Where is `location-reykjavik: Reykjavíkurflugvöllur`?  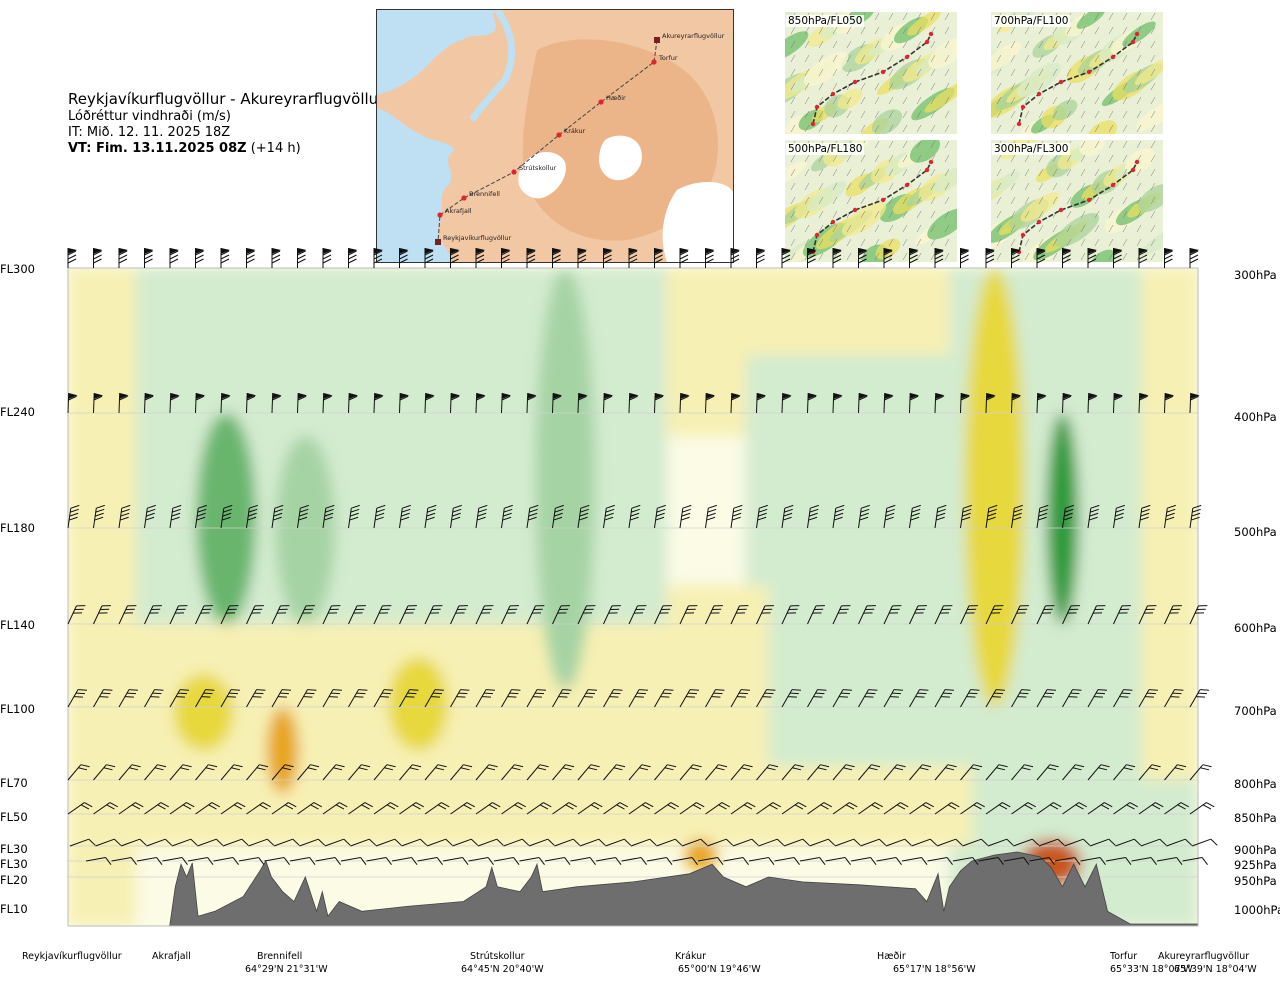 location-reykjavik: Reykjavíkurflugvöllur is located at coordinates (72, 956).